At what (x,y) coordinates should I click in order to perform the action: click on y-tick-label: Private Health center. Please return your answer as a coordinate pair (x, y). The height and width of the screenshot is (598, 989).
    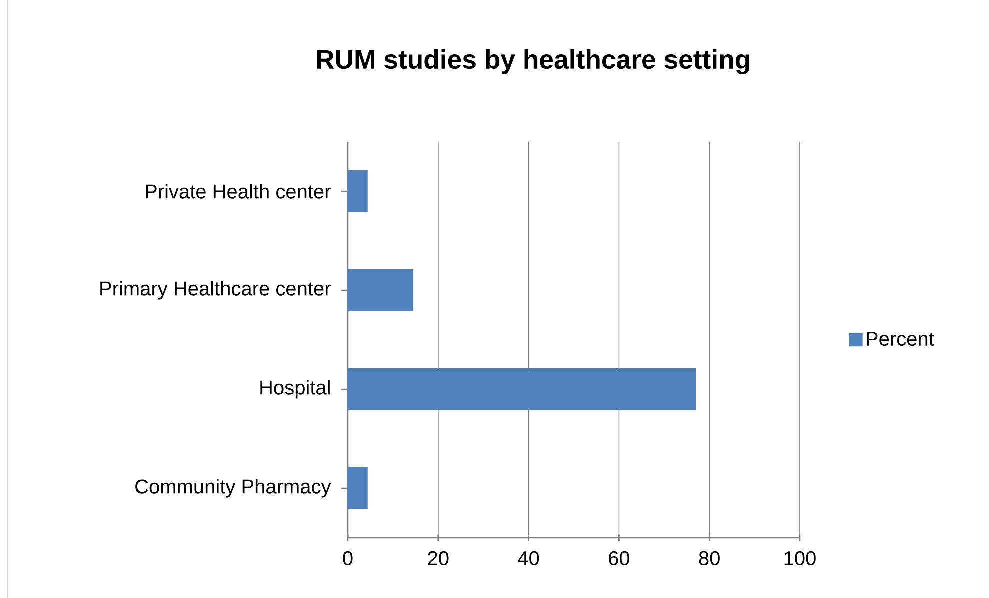
    Looking at the image, I should click on (238, 191).